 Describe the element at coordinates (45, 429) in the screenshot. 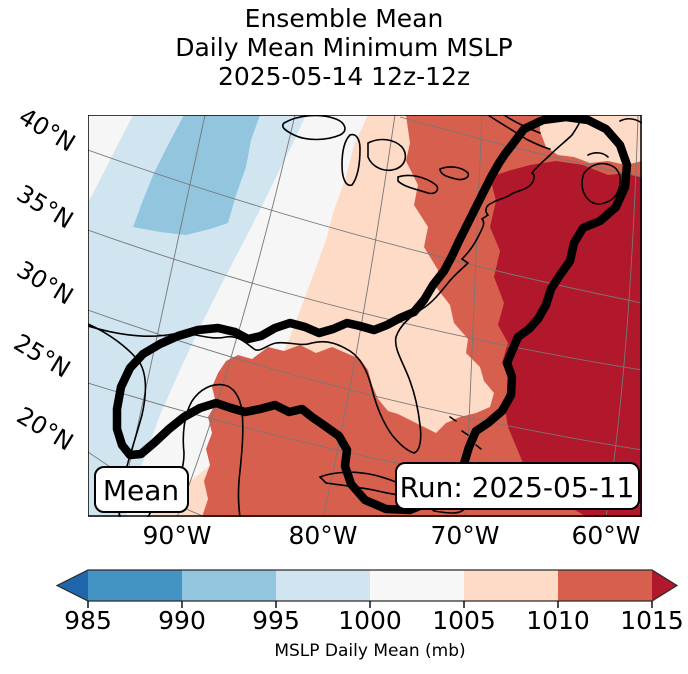

I see `lat-tick-20n: 20°N` at that location.